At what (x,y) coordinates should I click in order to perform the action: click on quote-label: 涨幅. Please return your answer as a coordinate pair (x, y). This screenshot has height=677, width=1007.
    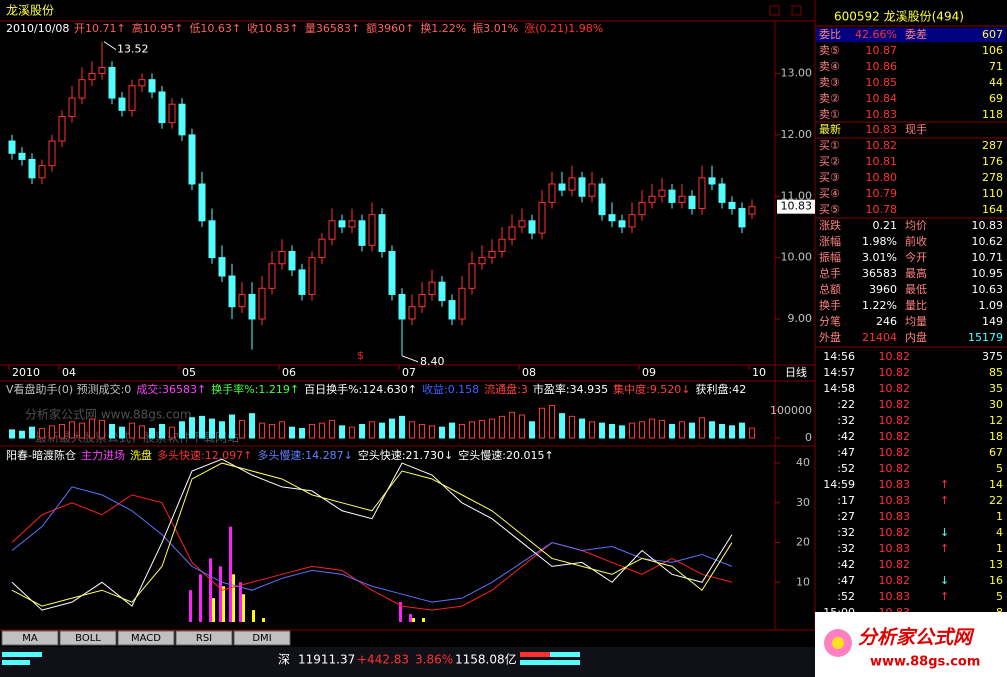
    Looking at the image, I should click on (830, 241).